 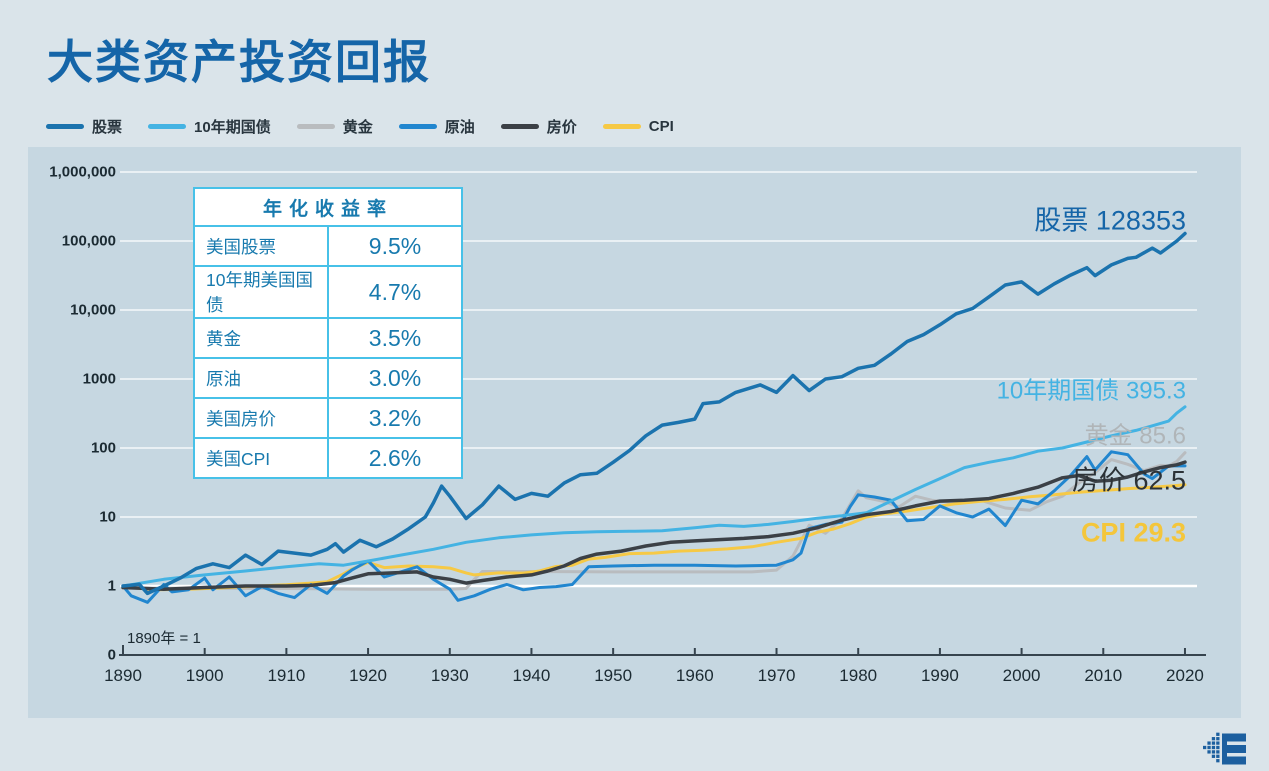 I want to click on end-label-gold: 黄金 85.6, so click(x=1135, y=436).